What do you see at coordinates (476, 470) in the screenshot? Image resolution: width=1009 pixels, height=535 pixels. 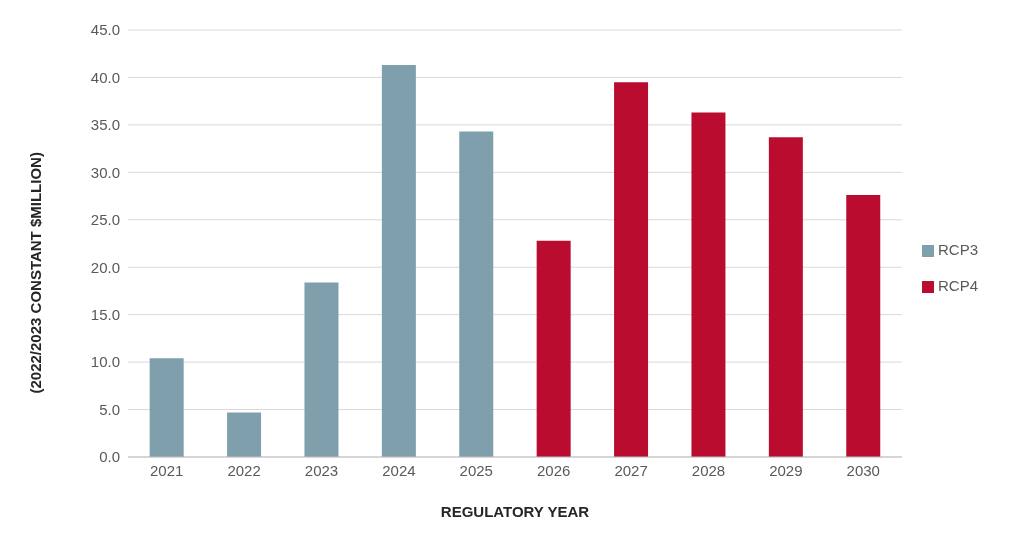 I see `x-tick-label: 2025` at bounding box center [476, 470].